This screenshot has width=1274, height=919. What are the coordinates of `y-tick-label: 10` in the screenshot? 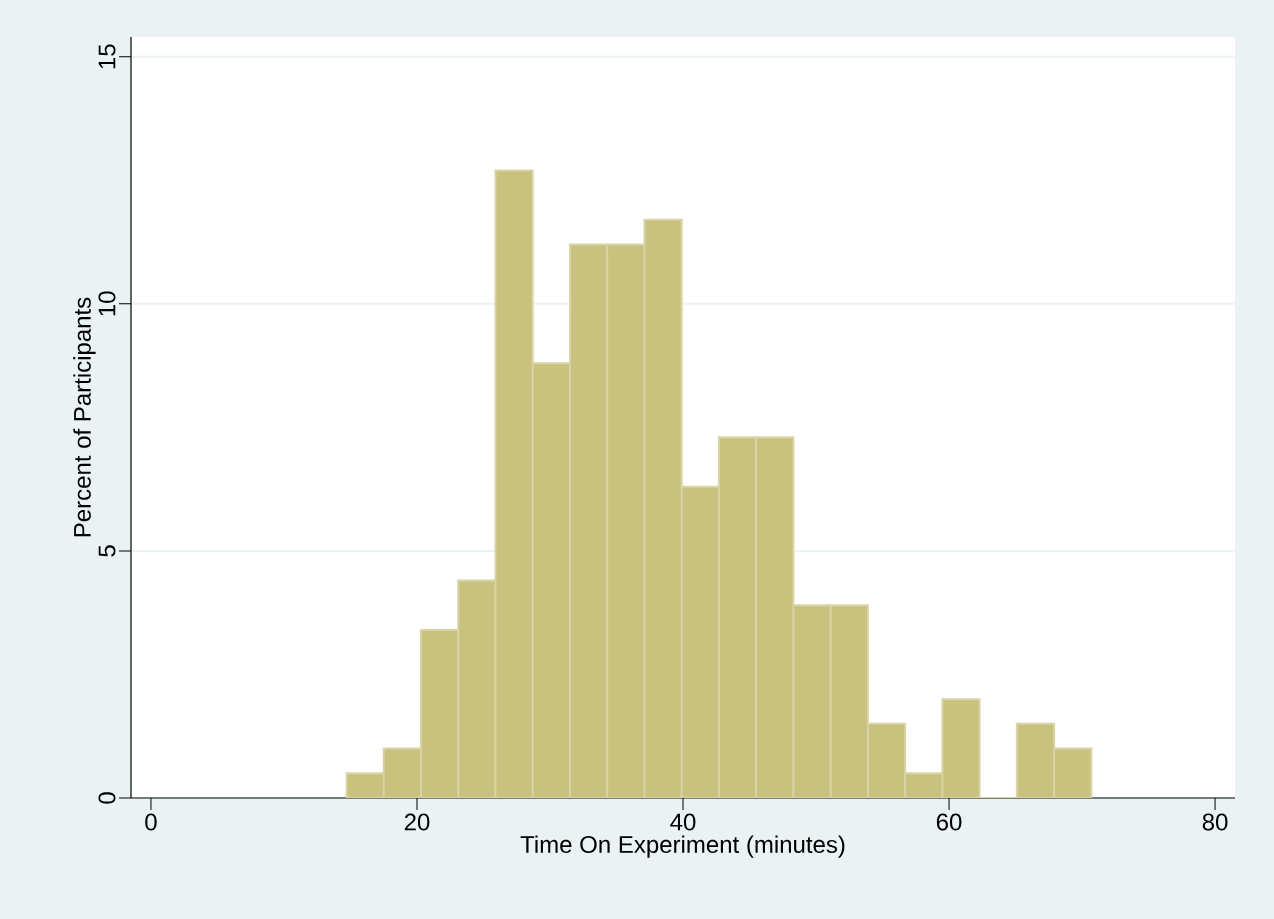 It's located at (107, 303).